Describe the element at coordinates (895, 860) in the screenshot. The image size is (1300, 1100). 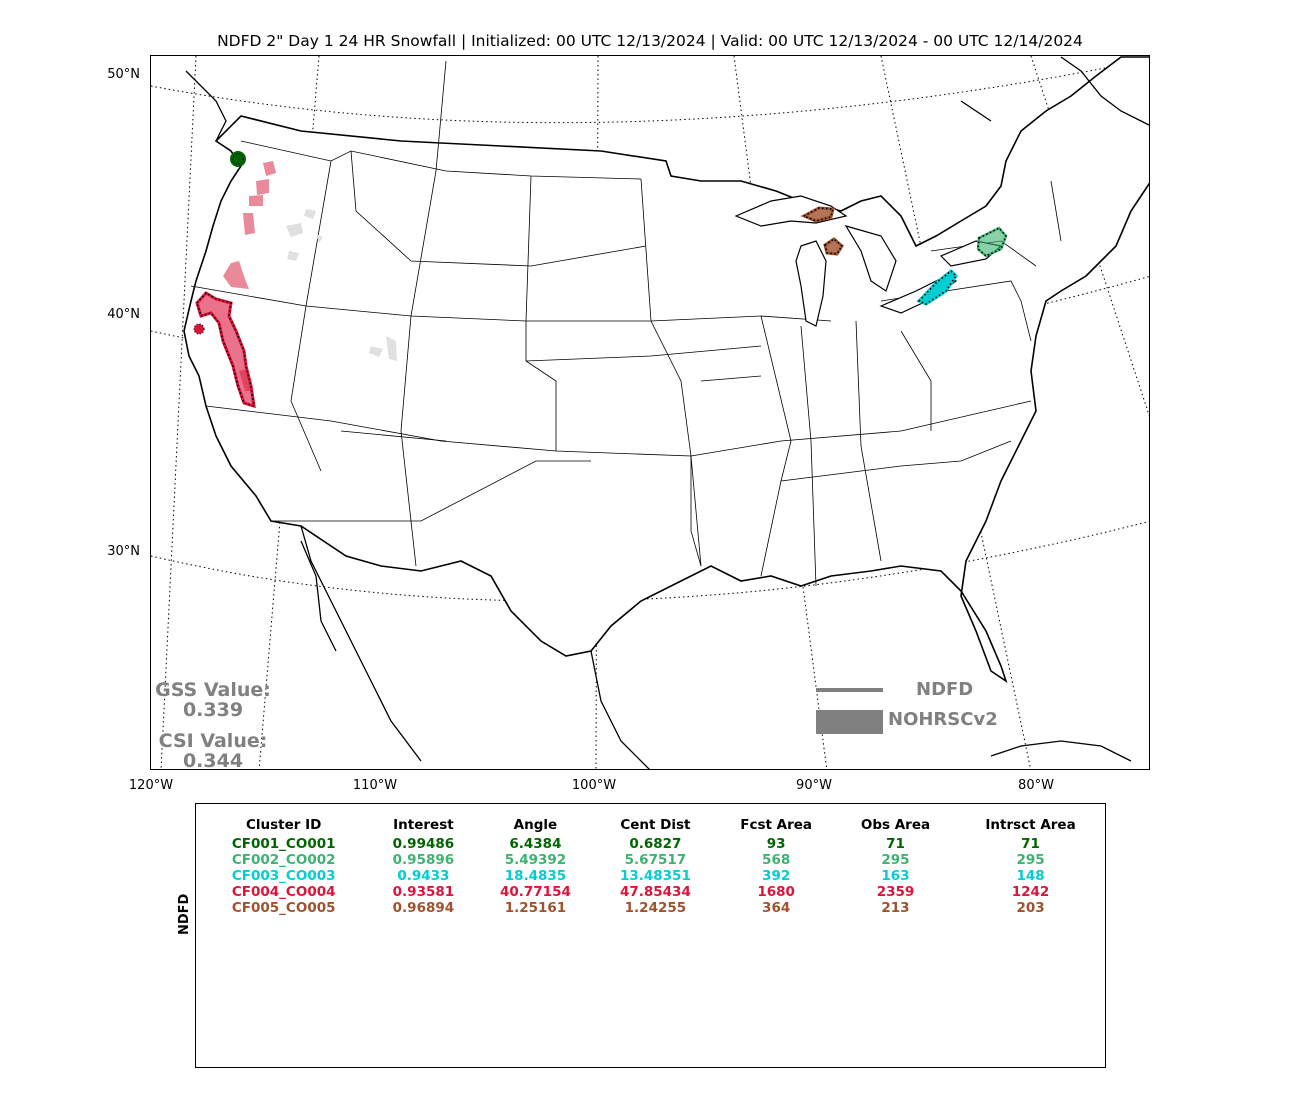
I see `cell-obs-area: 295` at that location.